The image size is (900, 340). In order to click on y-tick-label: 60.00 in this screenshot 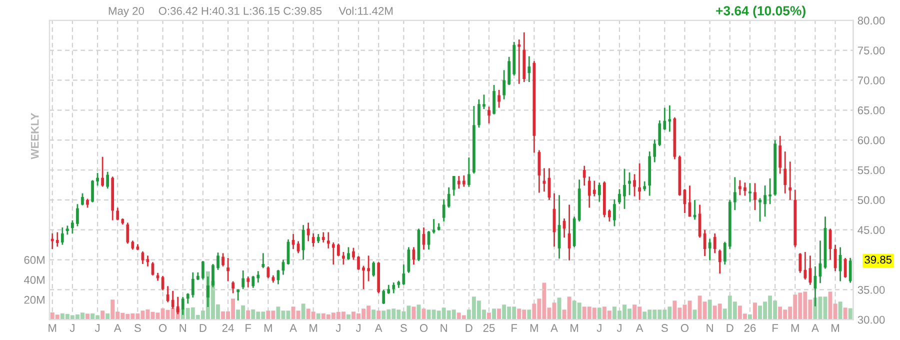, I will do `click(871, 140)`.